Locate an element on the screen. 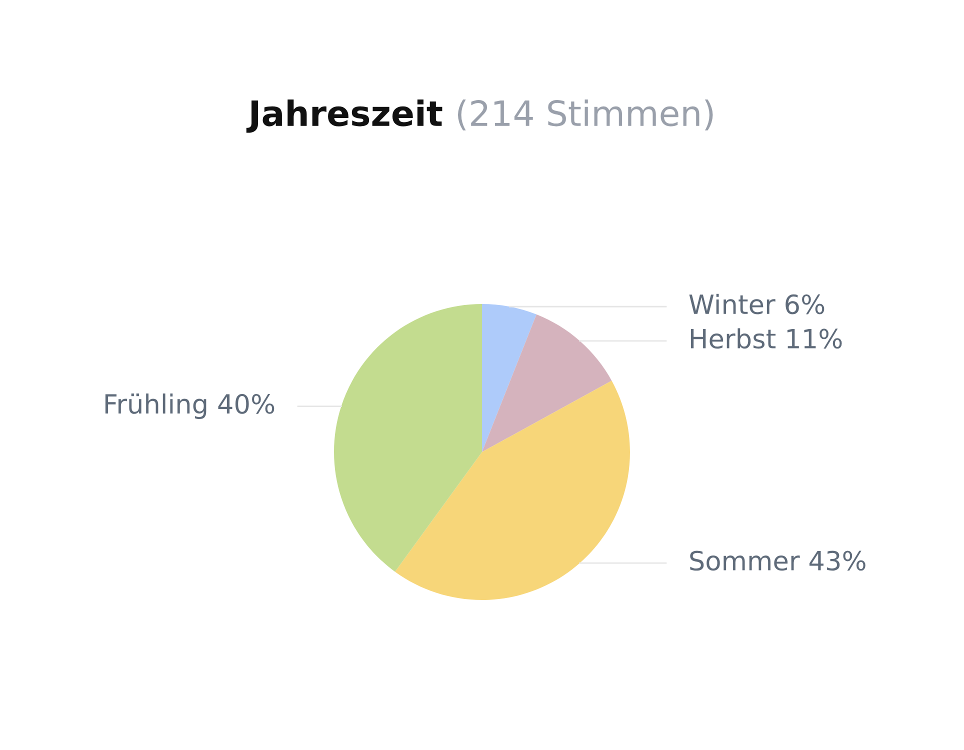  slice-label: Herbst 11% is located at coordinates (766, 338).